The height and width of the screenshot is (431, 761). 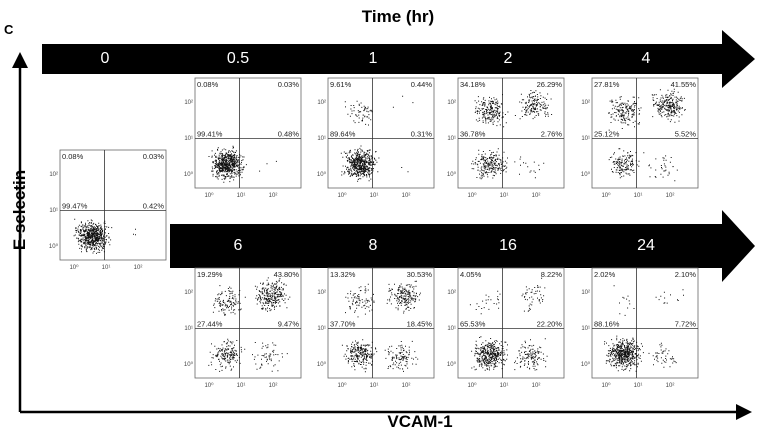 I want to click on time-label: 16, so click(x=508, y=245).